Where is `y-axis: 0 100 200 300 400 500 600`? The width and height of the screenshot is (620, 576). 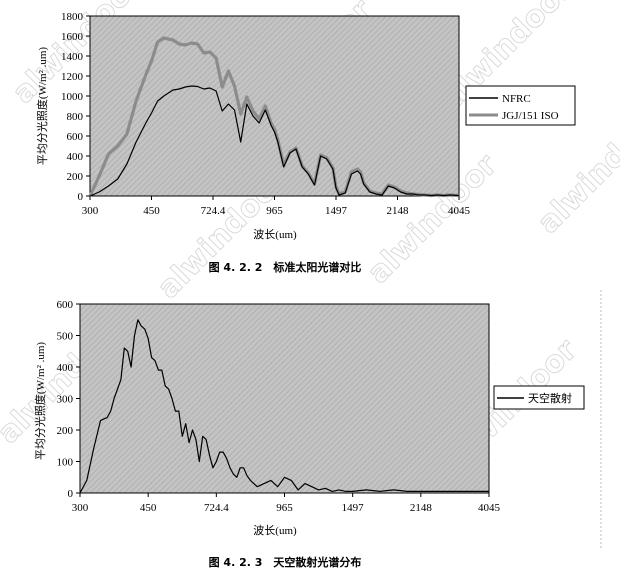 y-axis: 0 100 200 300 400 500 600 is located at coordinates (68, 399).